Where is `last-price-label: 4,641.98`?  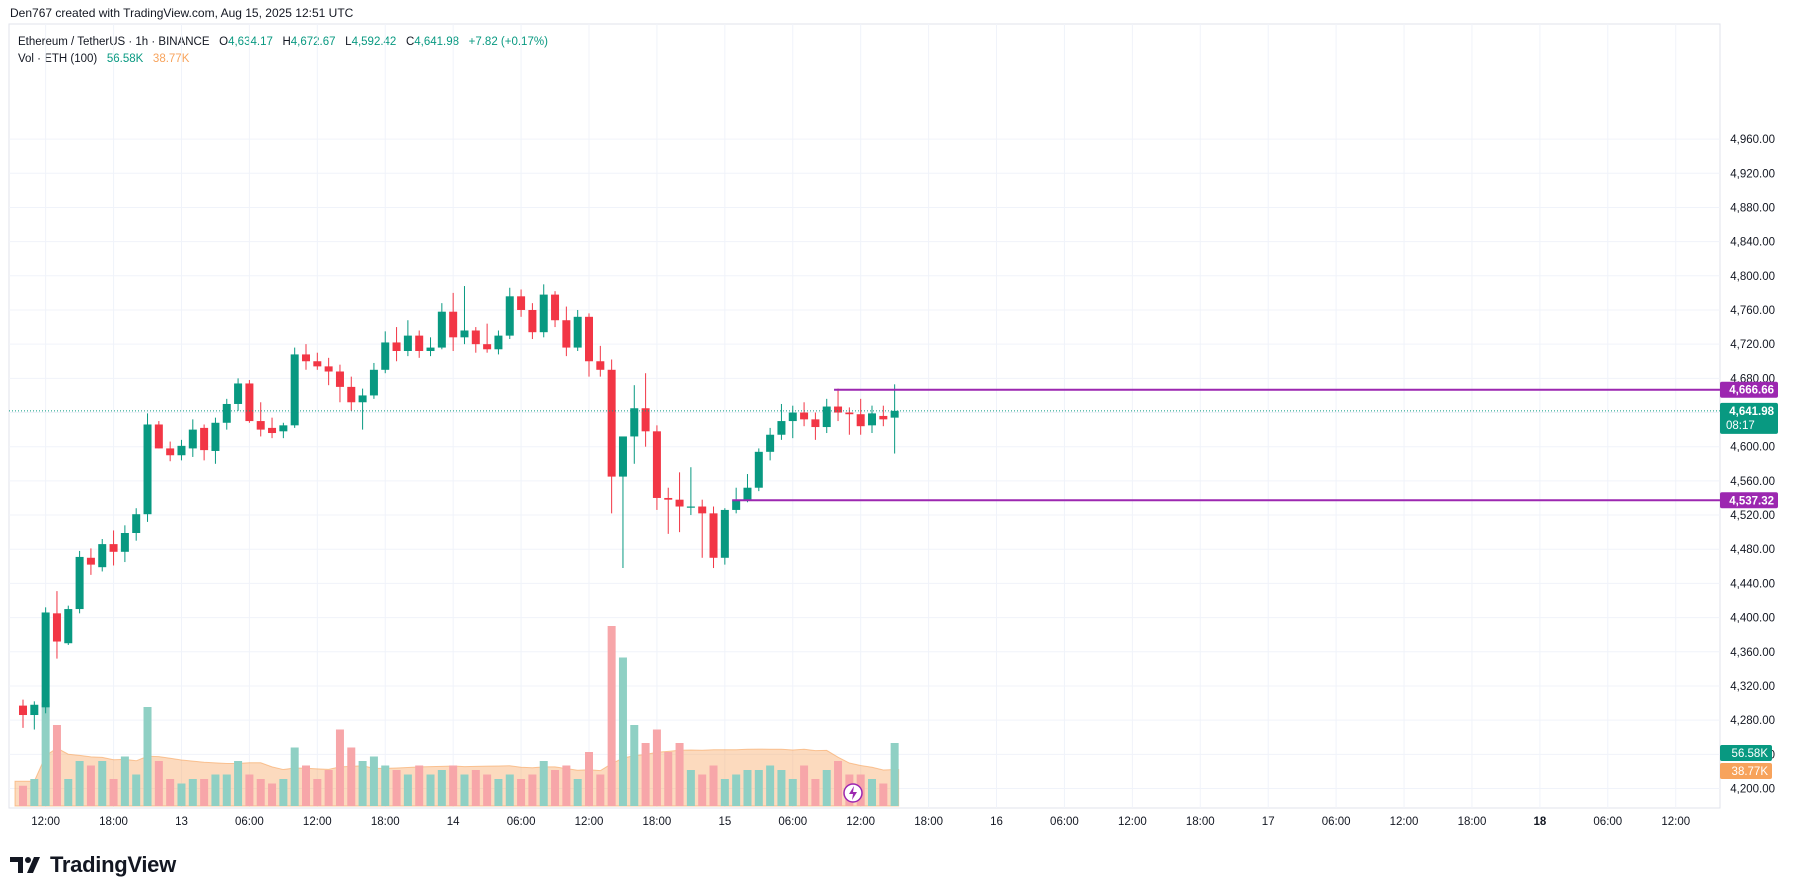
last-price-label: 4,641.98 is located at coordinates (1751, 412).